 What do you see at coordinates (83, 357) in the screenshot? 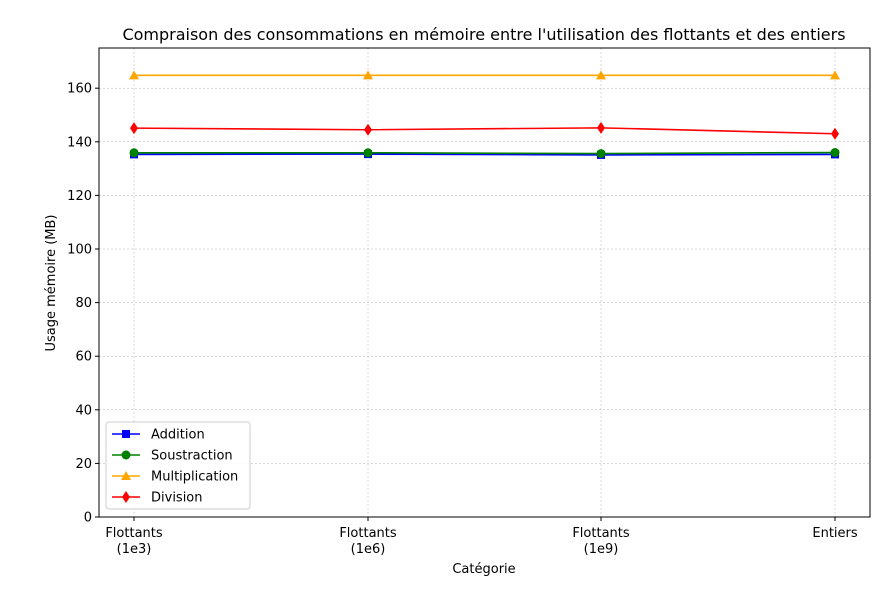
I see `y-tick-label: 60` at bounding box center [83, 357].